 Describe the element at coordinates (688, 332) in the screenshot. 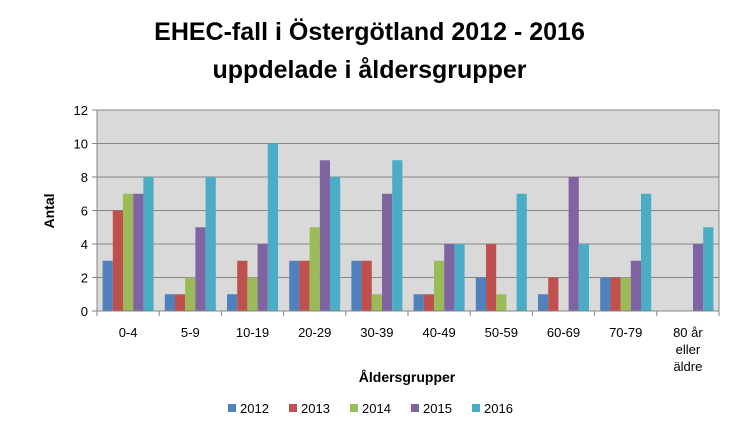

I see `x-tick-label: 80 år` at that location.